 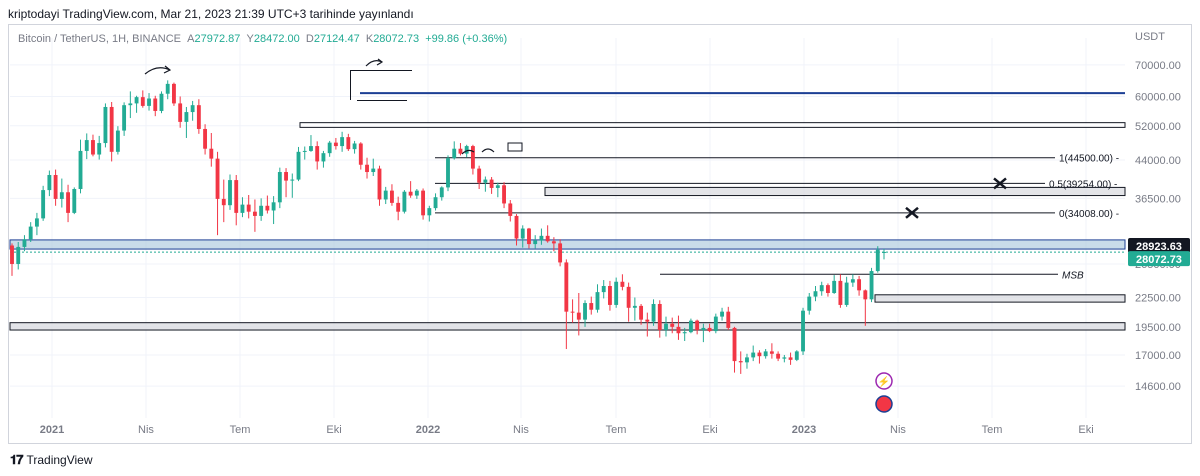 I want to click on cross-mark-icon, so click(x=912, y=212).